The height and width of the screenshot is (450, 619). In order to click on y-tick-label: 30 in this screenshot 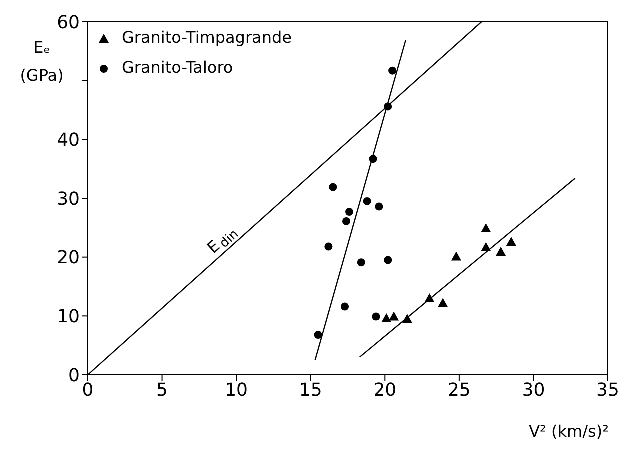, I will do `click(68, 199)`.